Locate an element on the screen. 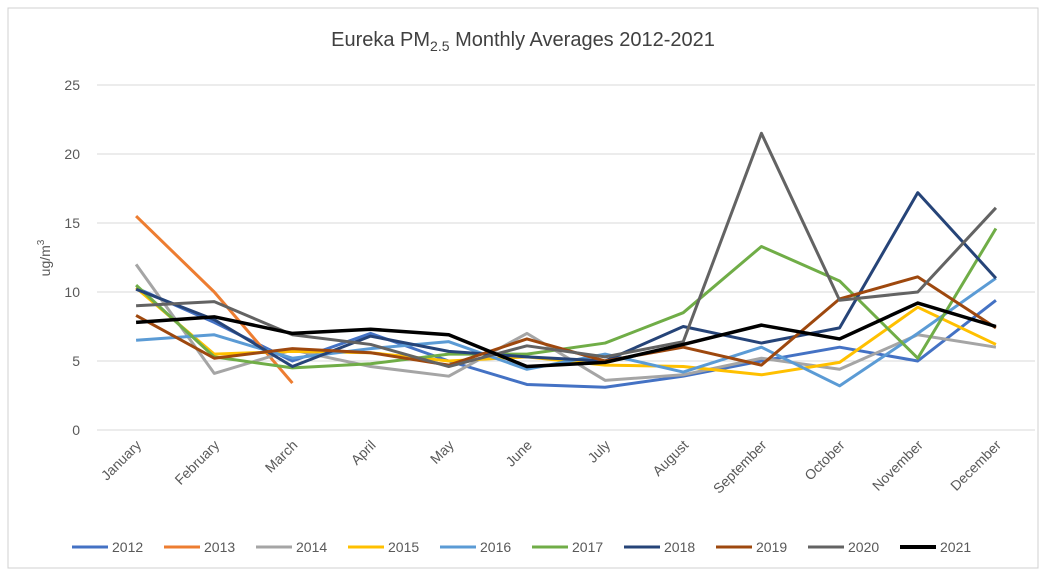 The image size is (1046, 569). y-tick-label: 25 is located at coordinates (72, 85).